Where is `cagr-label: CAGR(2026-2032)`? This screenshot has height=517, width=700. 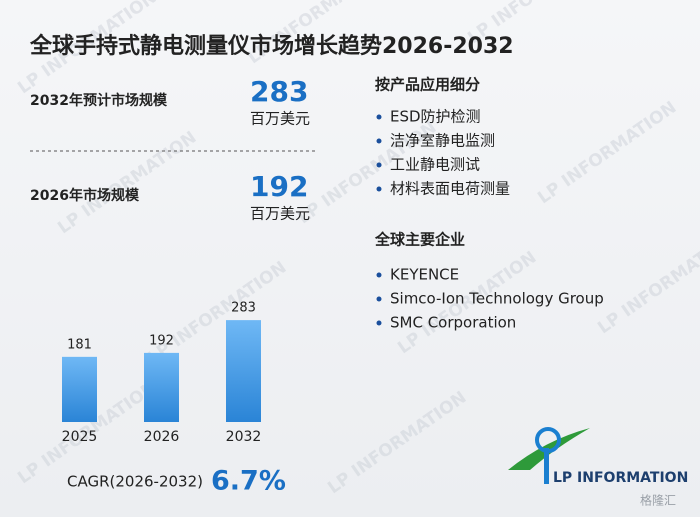 cagr-label: CAGR(2026-2032) is located at coordinates (135, 482).